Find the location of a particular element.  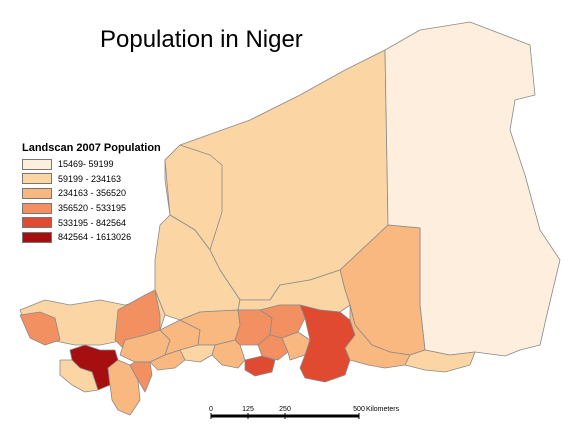

legend-label: 842564 - 1613026 is located at coordinates (95, 237).